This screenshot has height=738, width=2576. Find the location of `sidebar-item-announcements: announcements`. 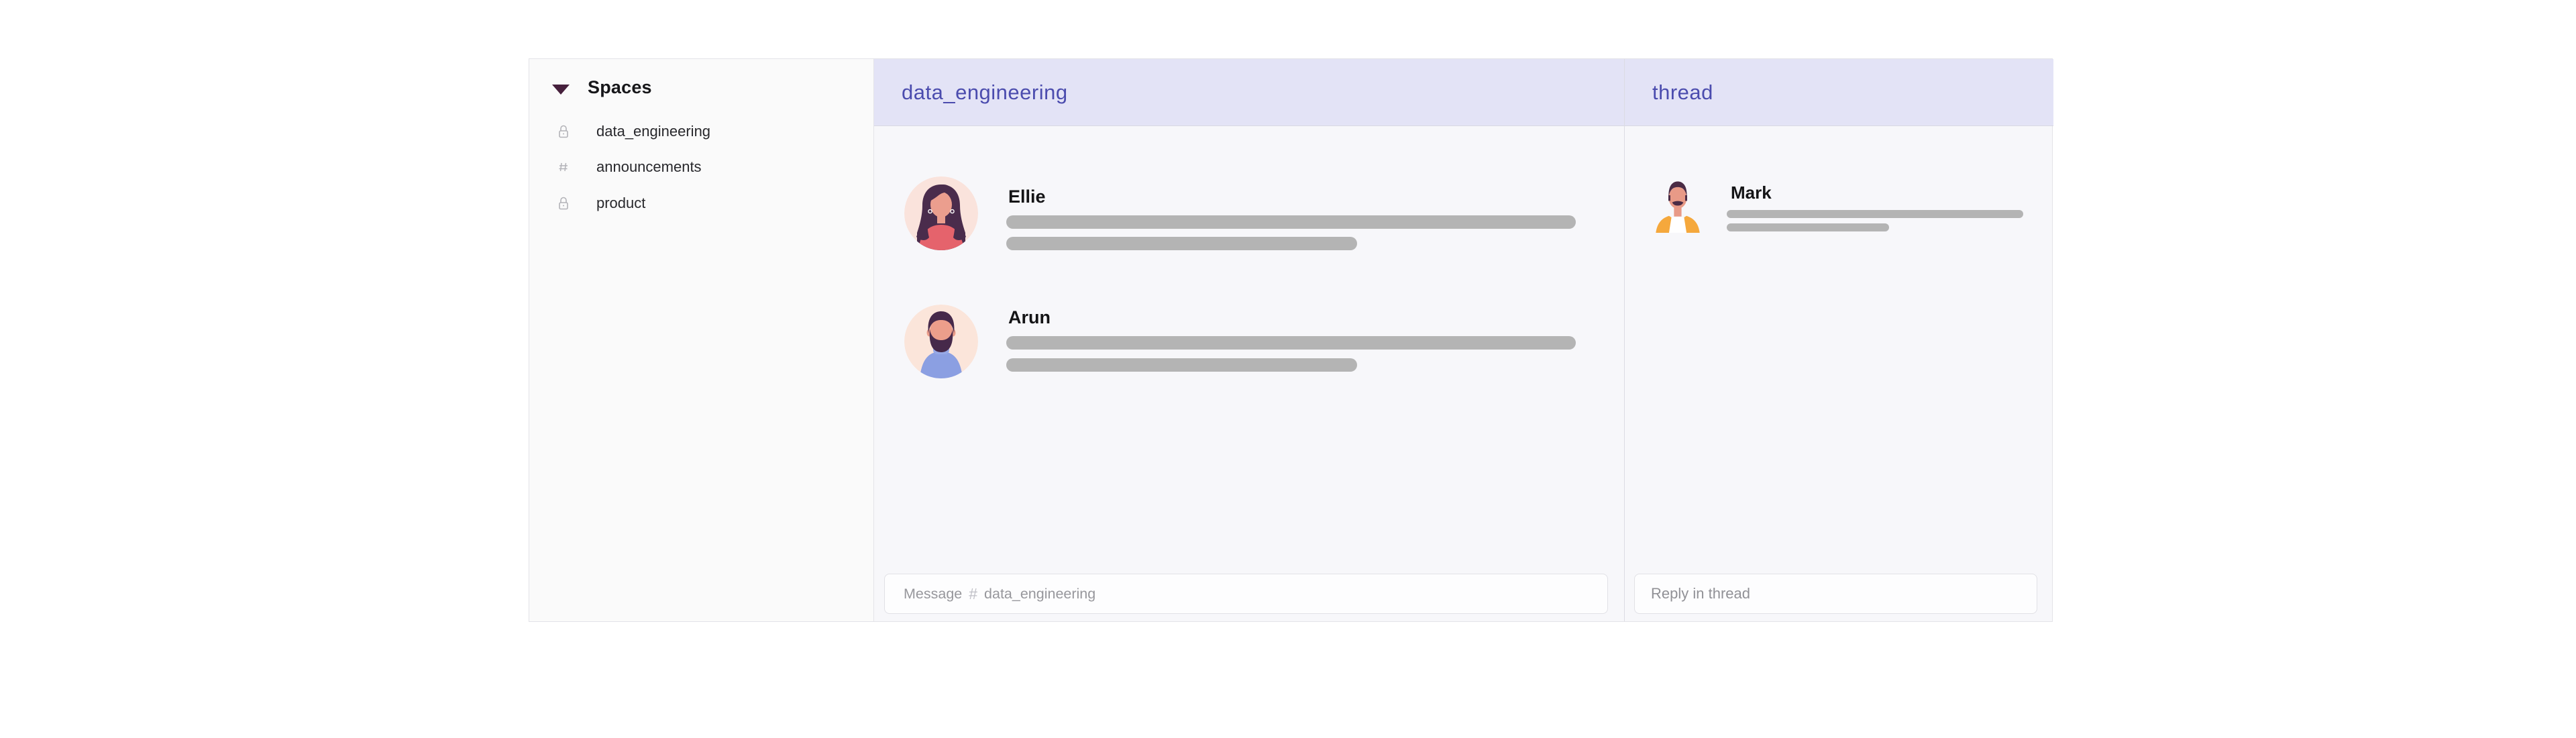

sidebar-item-announcements: announcements is located at coordinates (701, 167).